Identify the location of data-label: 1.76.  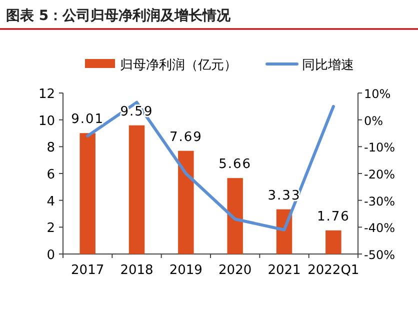
(333, 216).